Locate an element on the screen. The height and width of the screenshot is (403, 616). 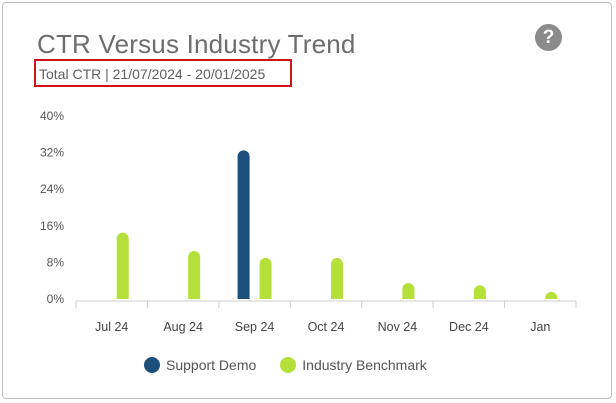
y-tick-label: 32% is located at coordinates (52, 153).